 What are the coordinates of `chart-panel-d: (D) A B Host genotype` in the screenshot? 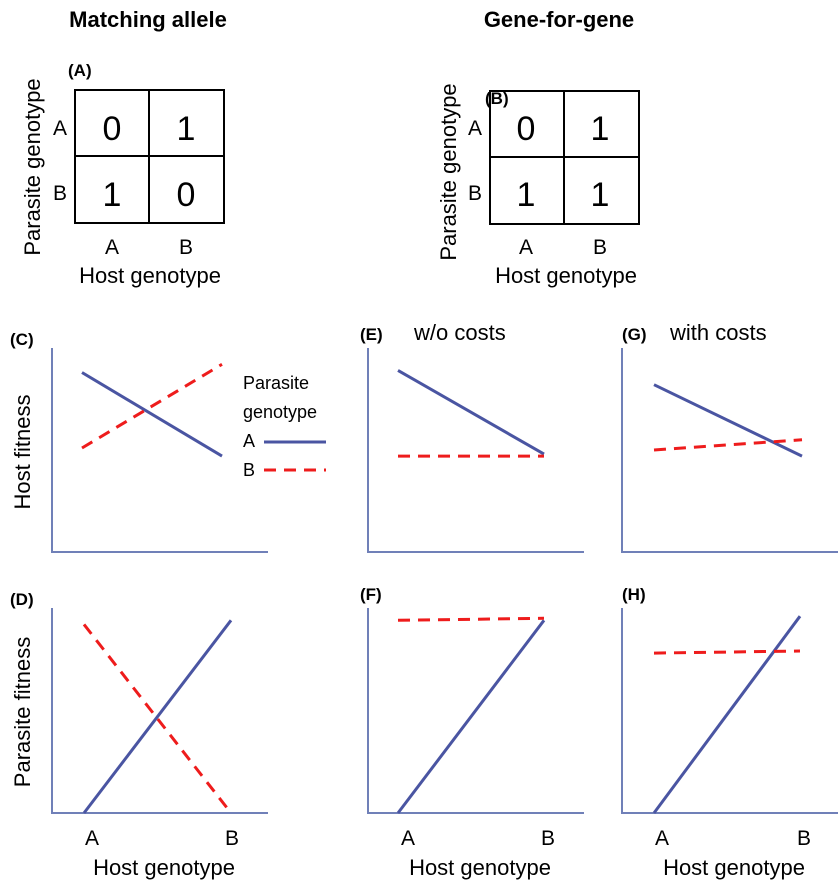 It's located at (139, 735).